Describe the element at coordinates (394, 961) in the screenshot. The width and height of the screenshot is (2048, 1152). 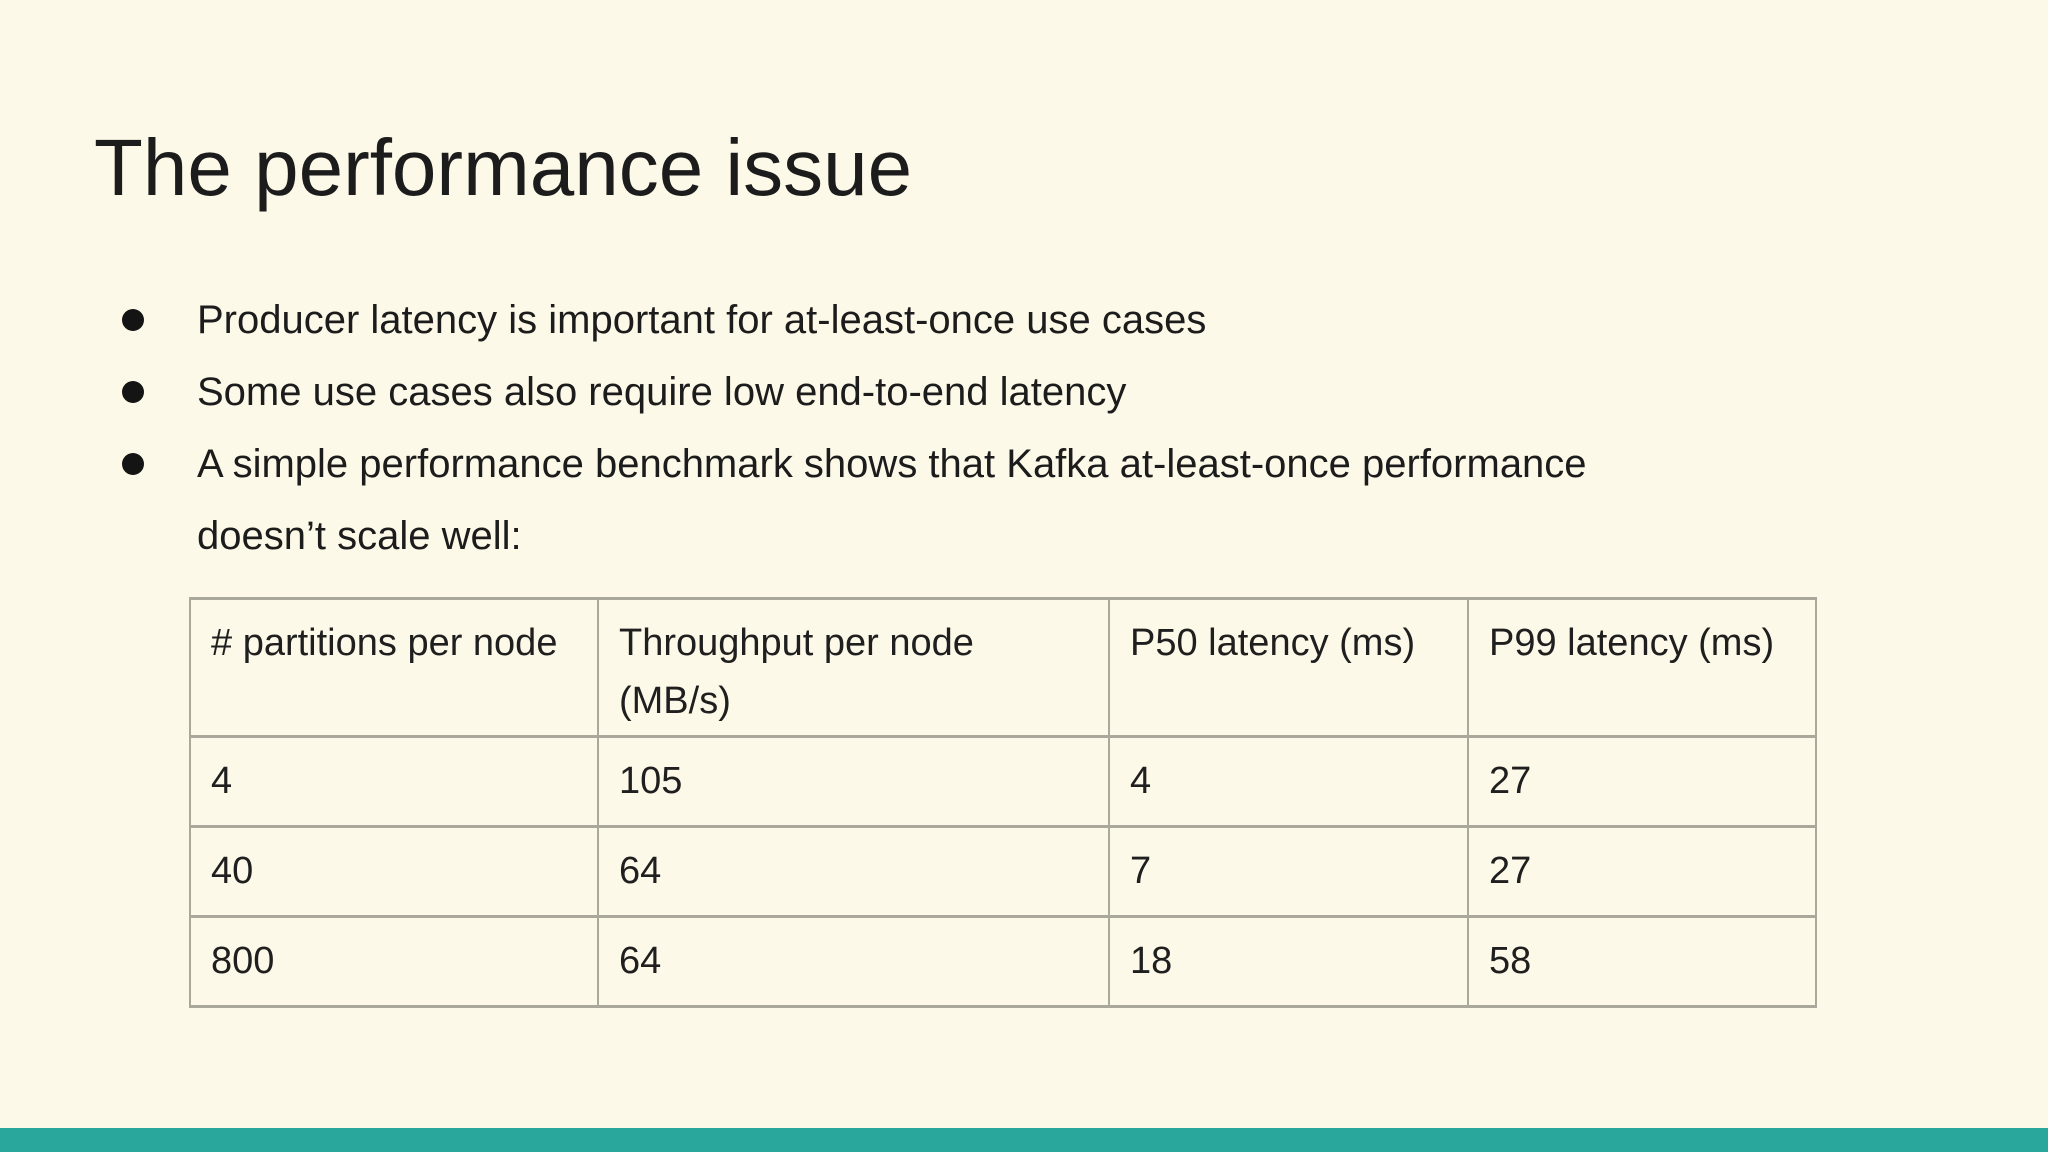
I see `table-cell: 800` at that location.